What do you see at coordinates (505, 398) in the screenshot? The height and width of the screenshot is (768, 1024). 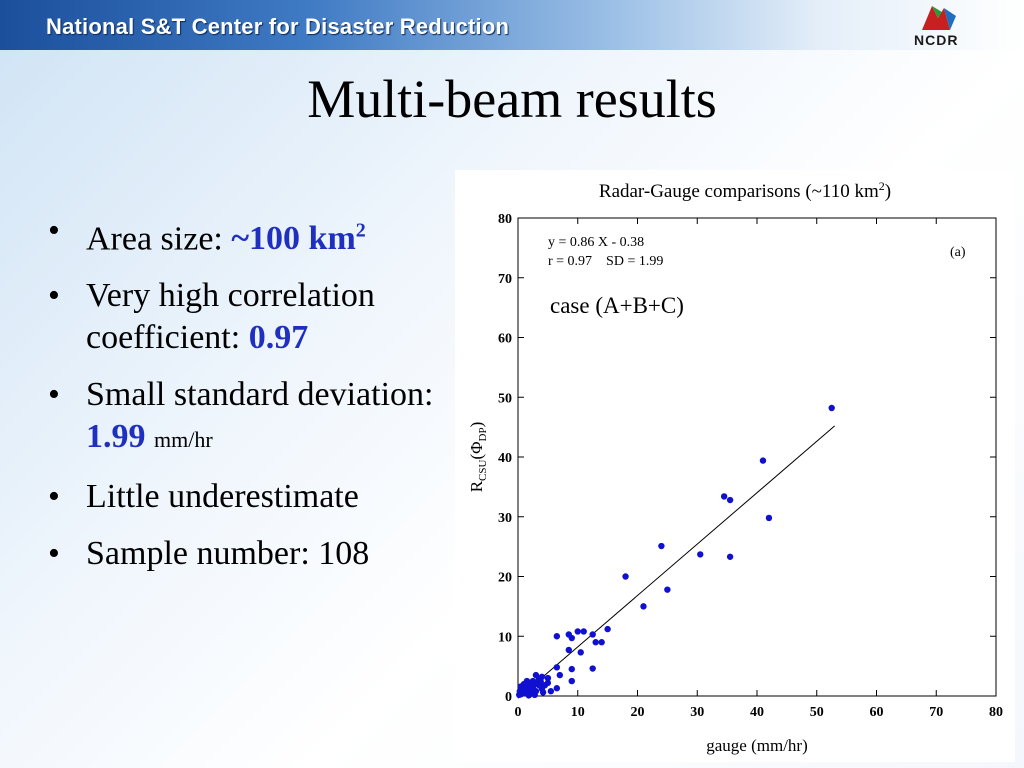 I see `y-tick-label: 50` at bounding box center [505, 398].